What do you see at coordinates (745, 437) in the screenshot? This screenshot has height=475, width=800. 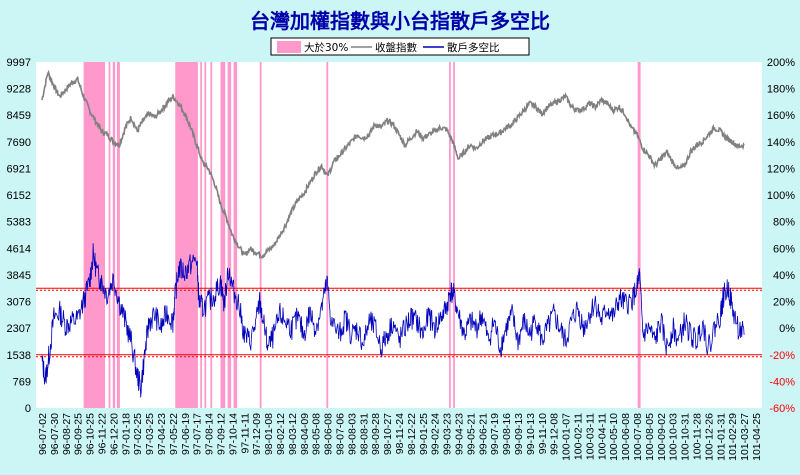 I see `x-tick-label: 101-03-27` at bounding box center [745, 437].